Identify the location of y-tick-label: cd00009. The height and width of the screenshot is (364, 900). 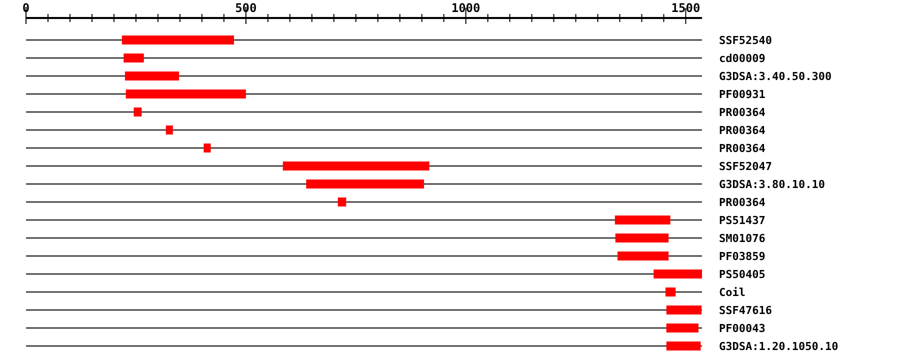
(742, 58).